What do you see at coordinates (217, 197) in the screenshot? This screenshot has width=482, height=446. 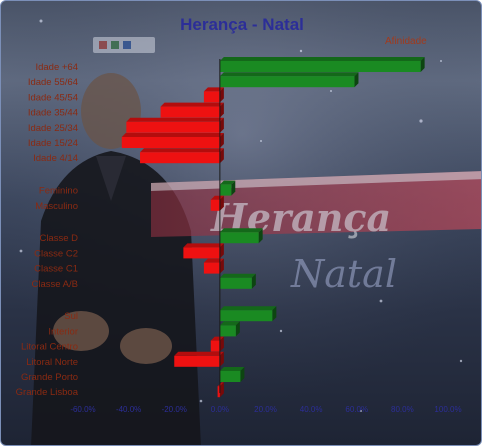 I see `bar-top-masculino` at bounding box center [217, 197].